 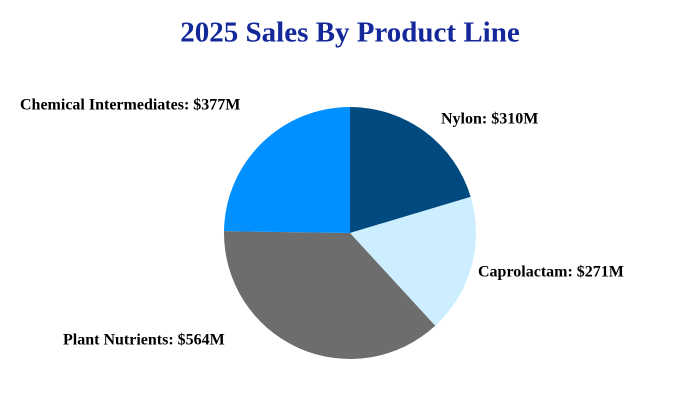 What do you see at coordinates (489, 119) in the screenshot?
I see `slice-label: Nylon: $310M` at bounding box center [489, 119].